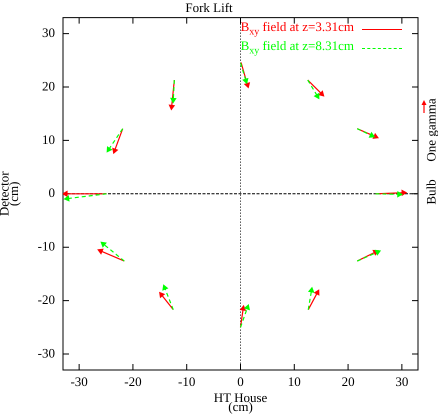 This screenshot has height=415, width=438. I want to click on y-tick-label: -10, so click(46, 246).